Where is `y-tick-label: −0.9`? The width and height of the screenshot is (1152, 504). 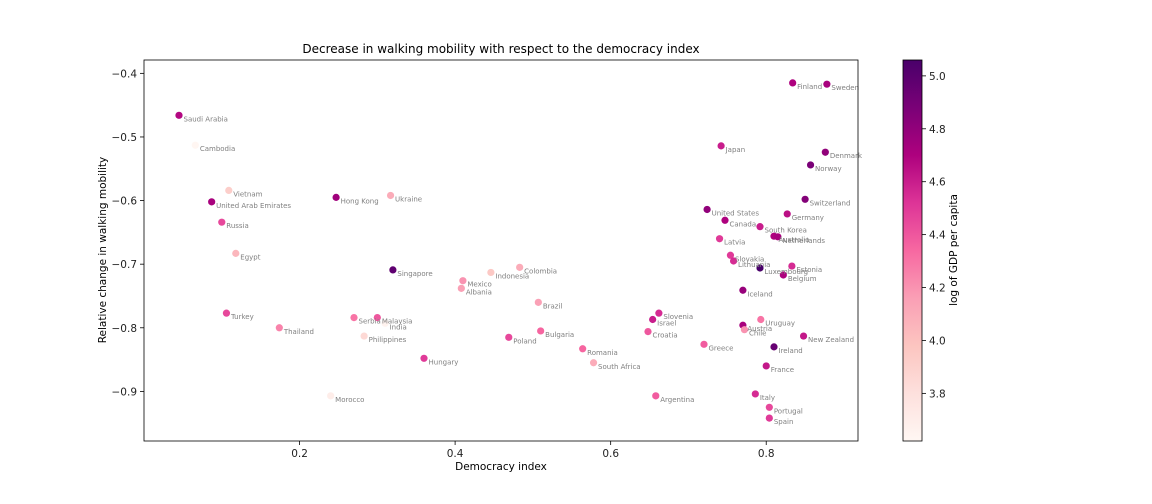 y-tick-label: −0.9 is located at coordinates (125, 392).